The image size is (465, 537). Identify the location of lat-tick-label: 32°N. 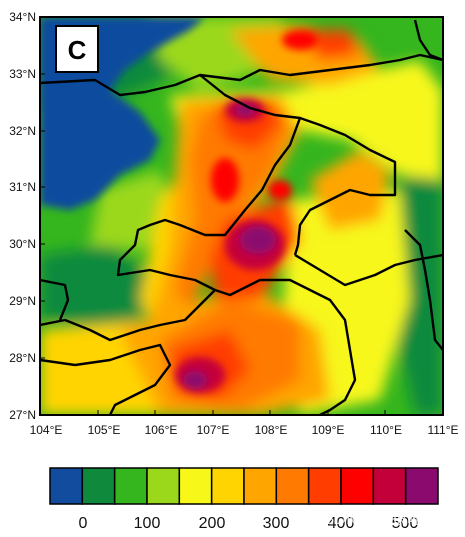
(22, 131).